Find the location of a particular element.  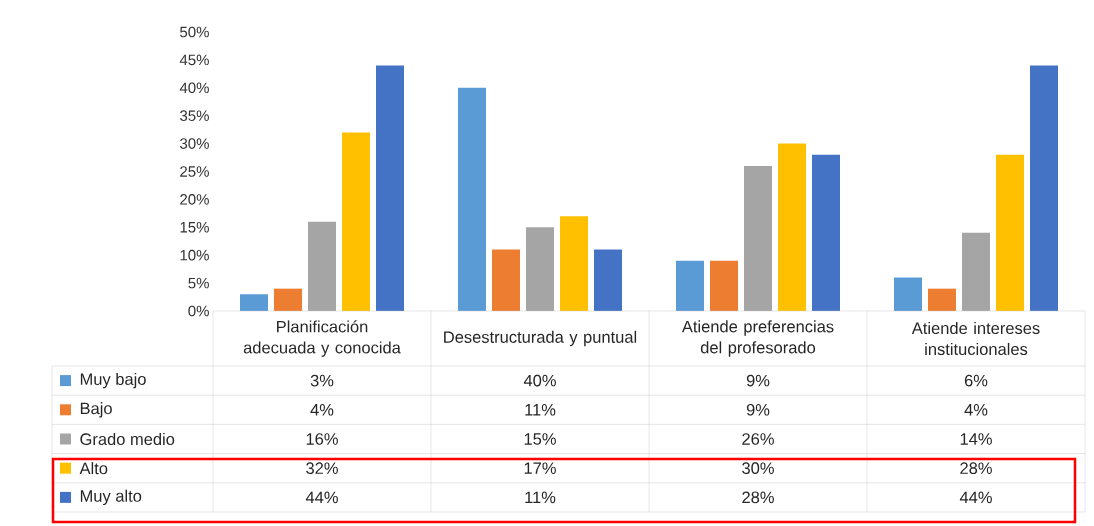

data-label: 14% is located at coordinates (976, 439).